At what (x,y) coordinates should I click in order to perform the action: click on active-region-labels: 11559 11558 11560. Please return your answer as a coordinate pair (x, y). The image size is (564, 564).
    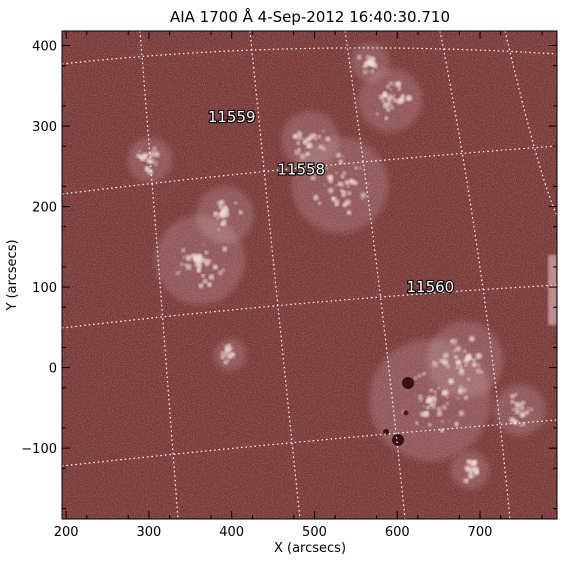
    Looking at the image, I should click on (331, 202).